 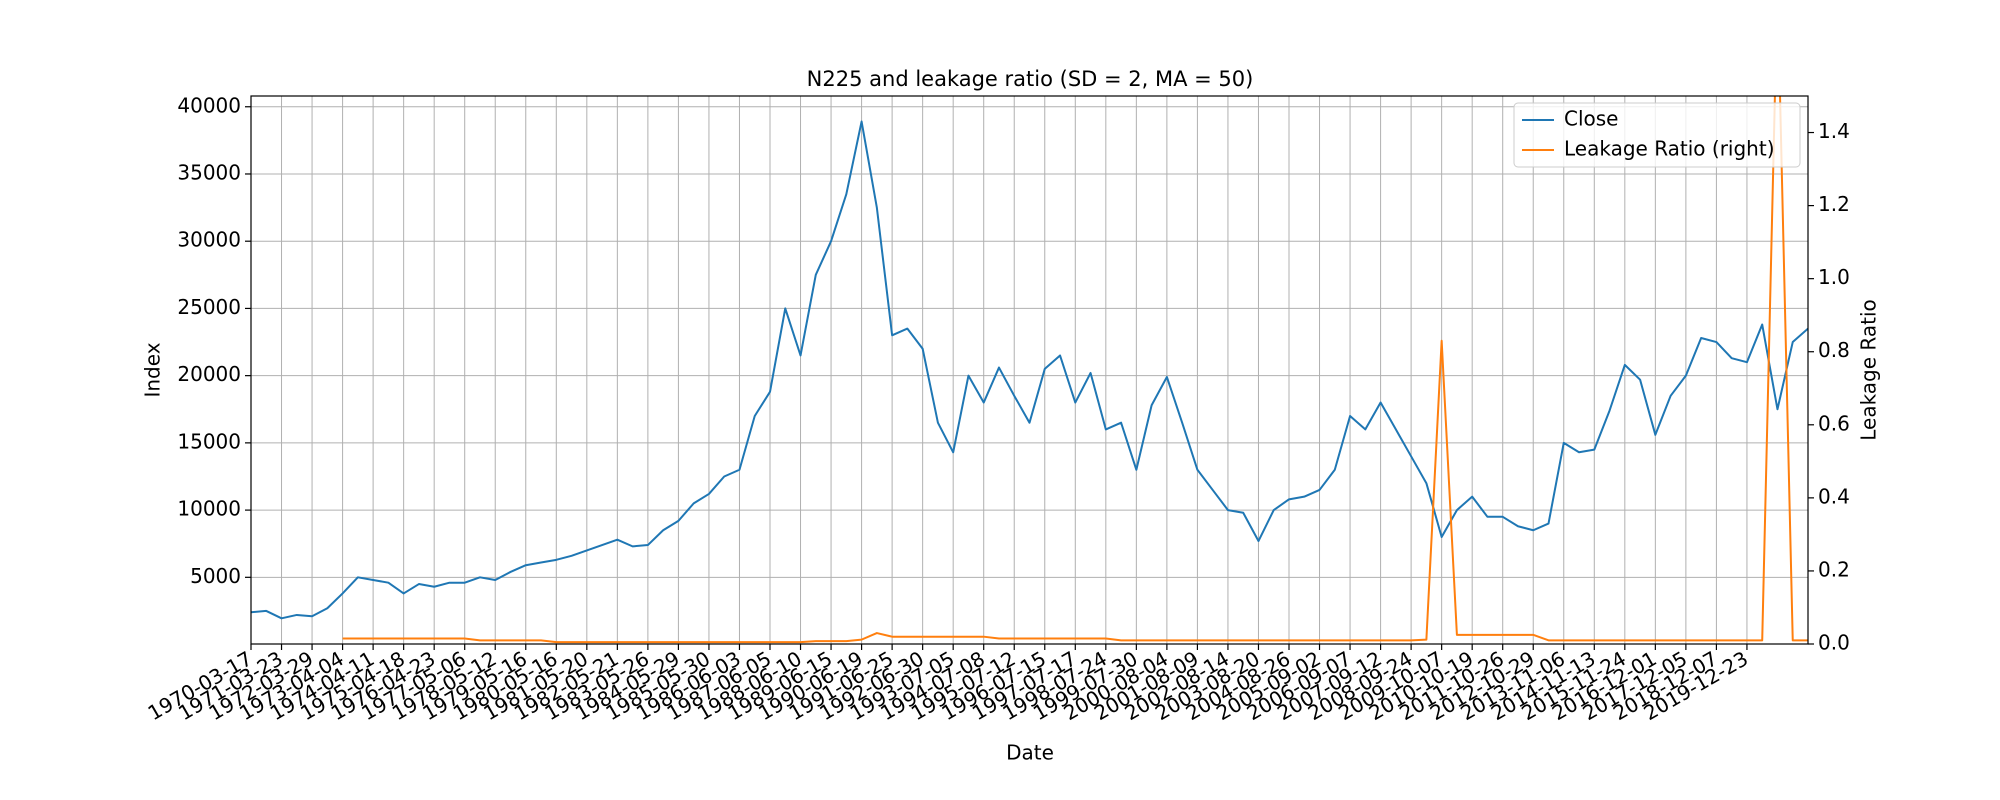 What do you see at coordinates (209, 105) in the screenshot?
I see `y-tick-label: 40000` at bounding box center [209, 105].